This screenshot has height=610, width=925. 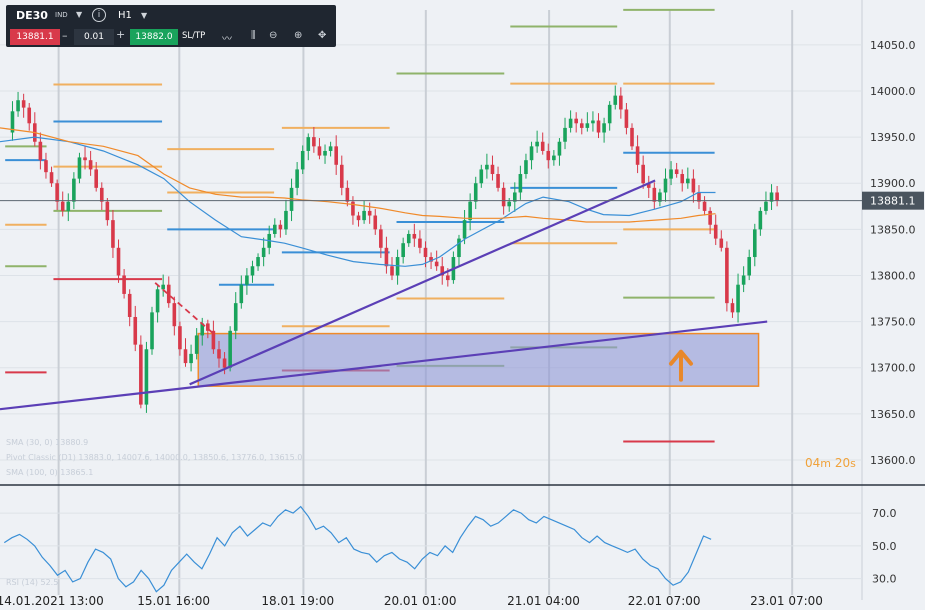 I want to click on zoom-in-icon: ⊕, so click(x=298, y=35).